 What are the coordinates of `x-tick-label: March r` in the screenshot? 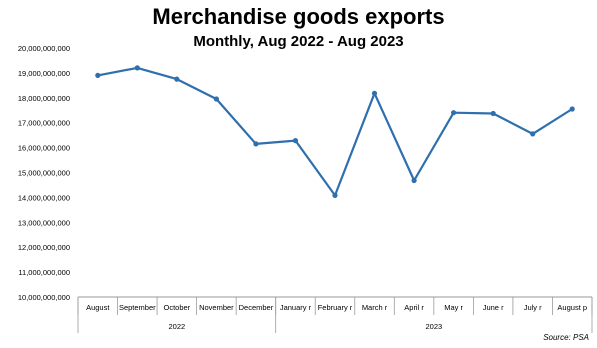 It's located at (375, 307).